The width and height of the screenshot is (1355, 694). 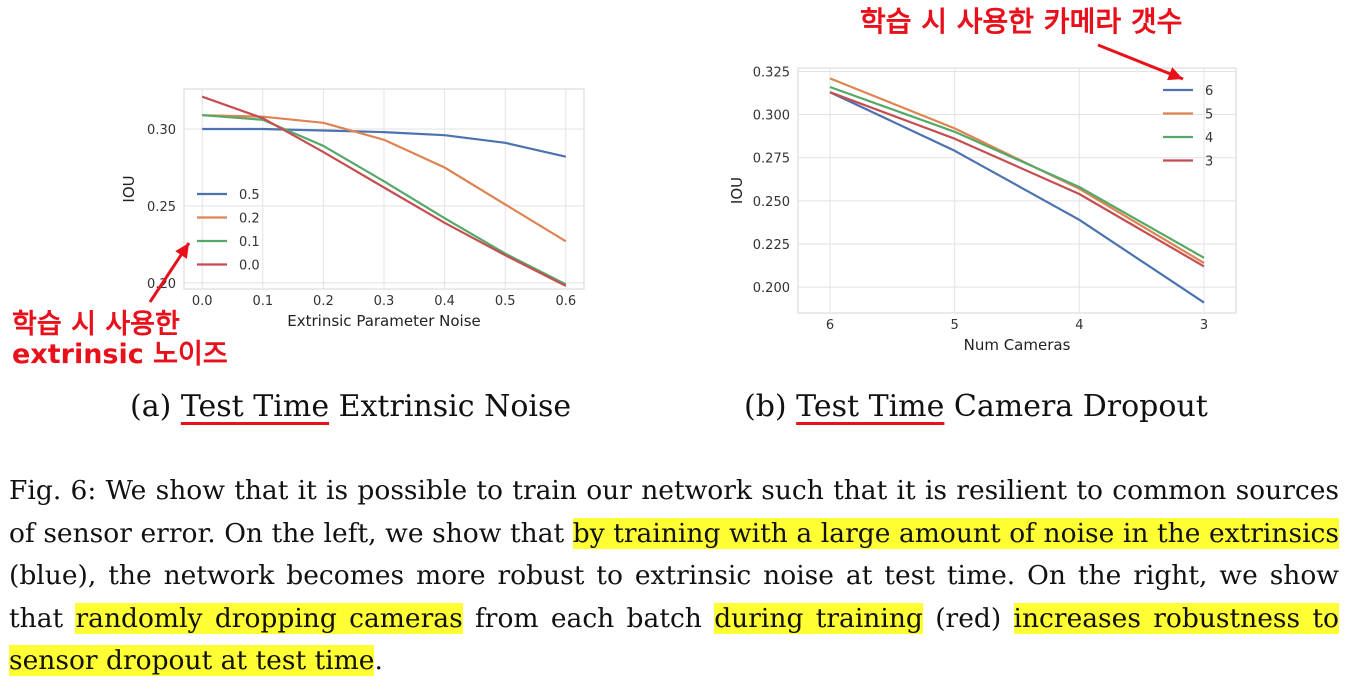 What do you see at coordinates (262, 301) in the screenshot?
I see `x-tick-label: 0.1` at bounding box center [262, 301].